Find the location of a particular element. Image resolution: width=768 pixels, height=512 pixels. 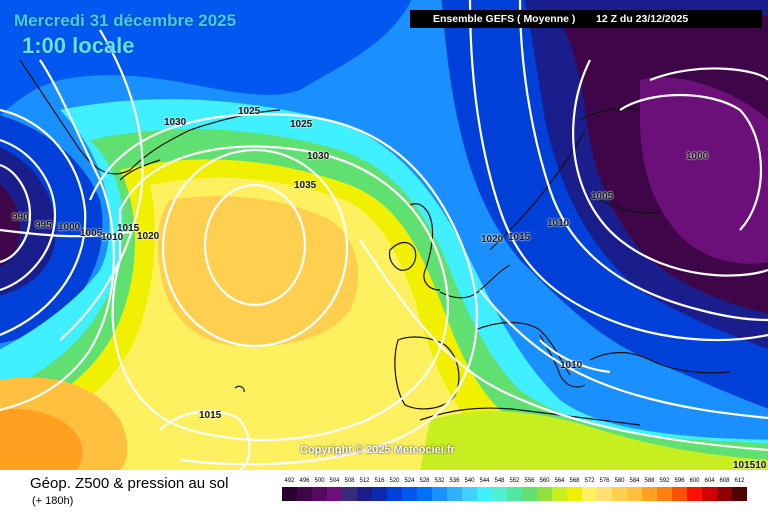

isobar-label-990: 990 is located at coordinates (20, 217).